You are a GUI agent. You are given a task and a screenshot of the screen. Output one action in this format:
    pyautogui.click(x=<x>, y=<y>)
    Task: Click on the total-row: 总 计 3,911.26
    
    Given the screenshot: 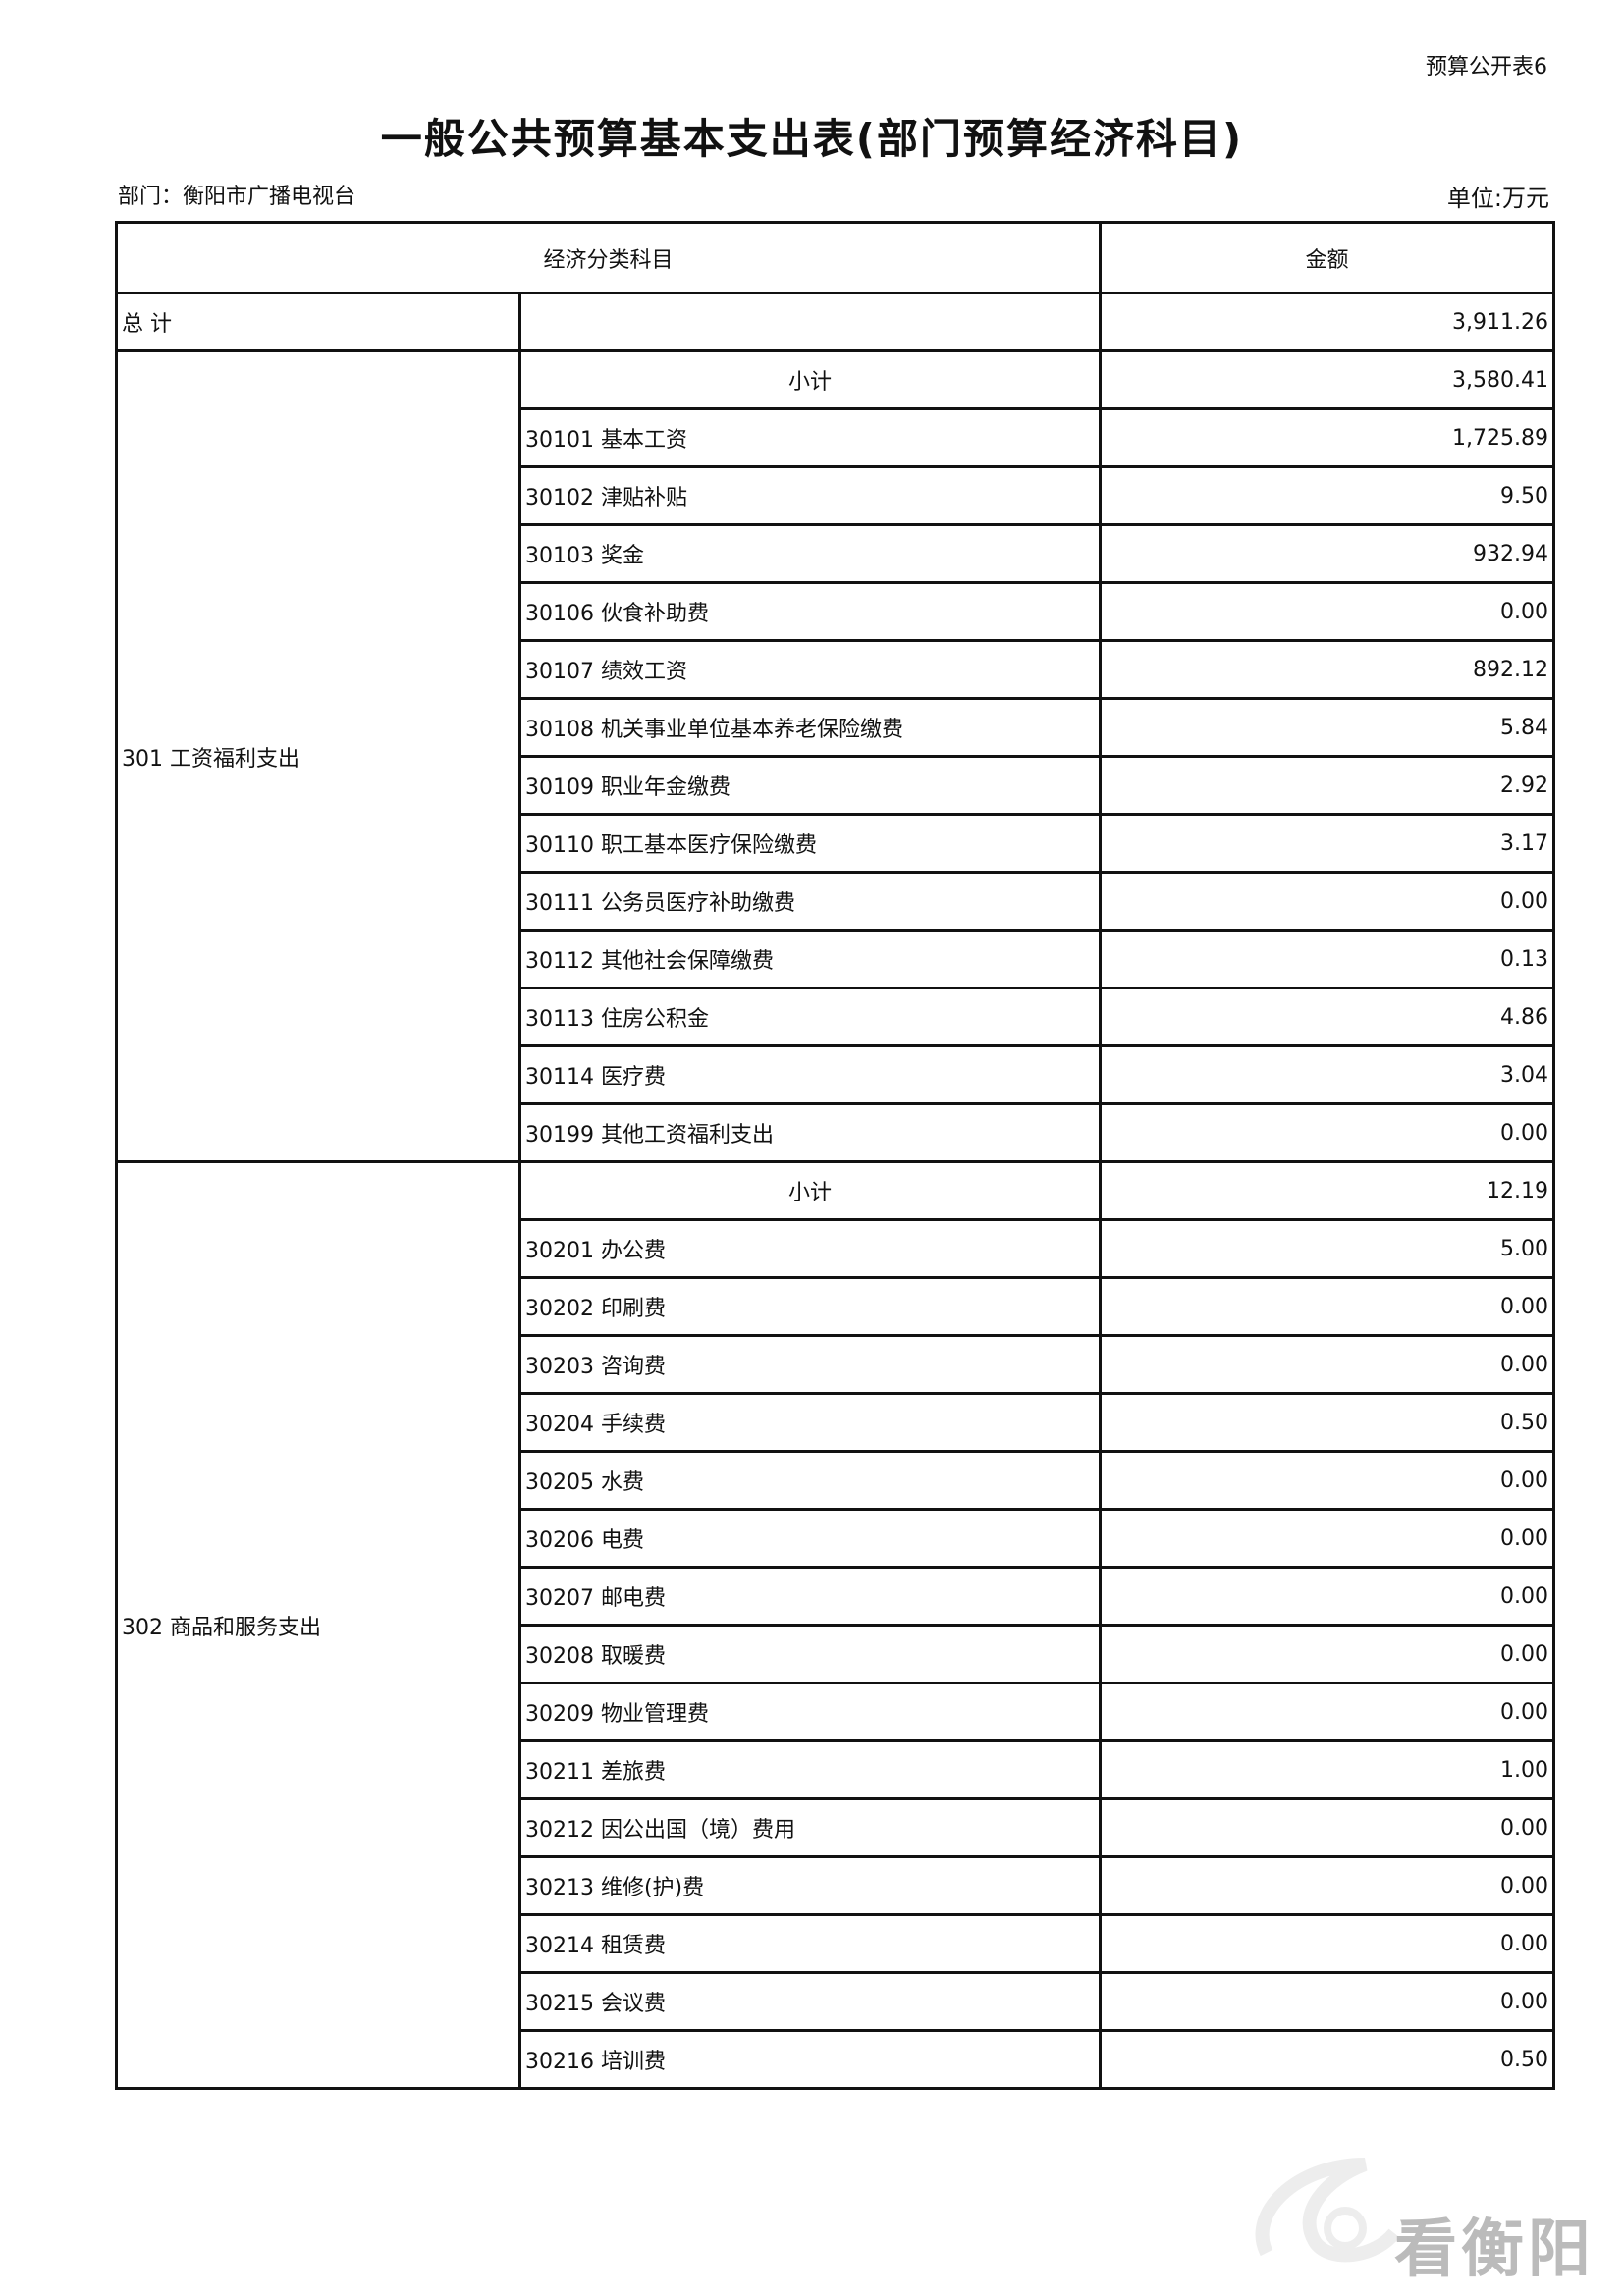 What is the action you would take?
    pyautogui.click(x=835, y=322)
    